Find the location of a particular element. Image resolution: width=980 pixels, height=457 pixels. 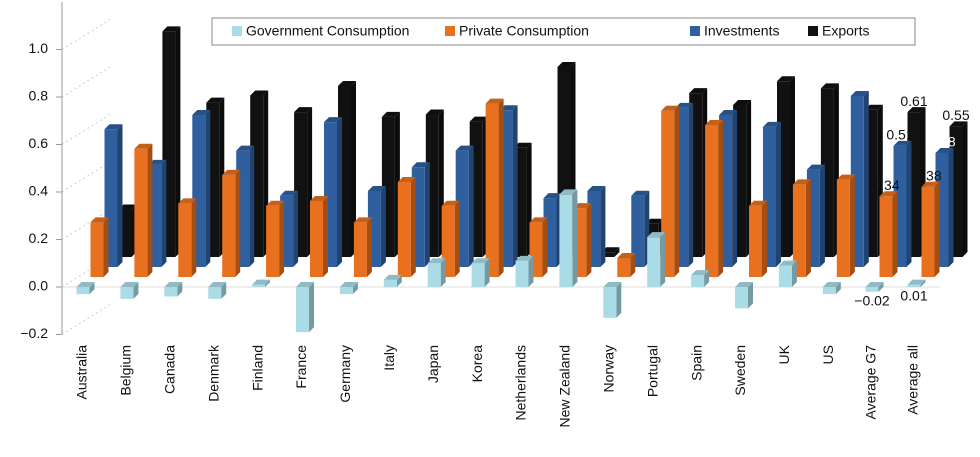

x-tick-label: Average all is located at coordinates (913, 380).